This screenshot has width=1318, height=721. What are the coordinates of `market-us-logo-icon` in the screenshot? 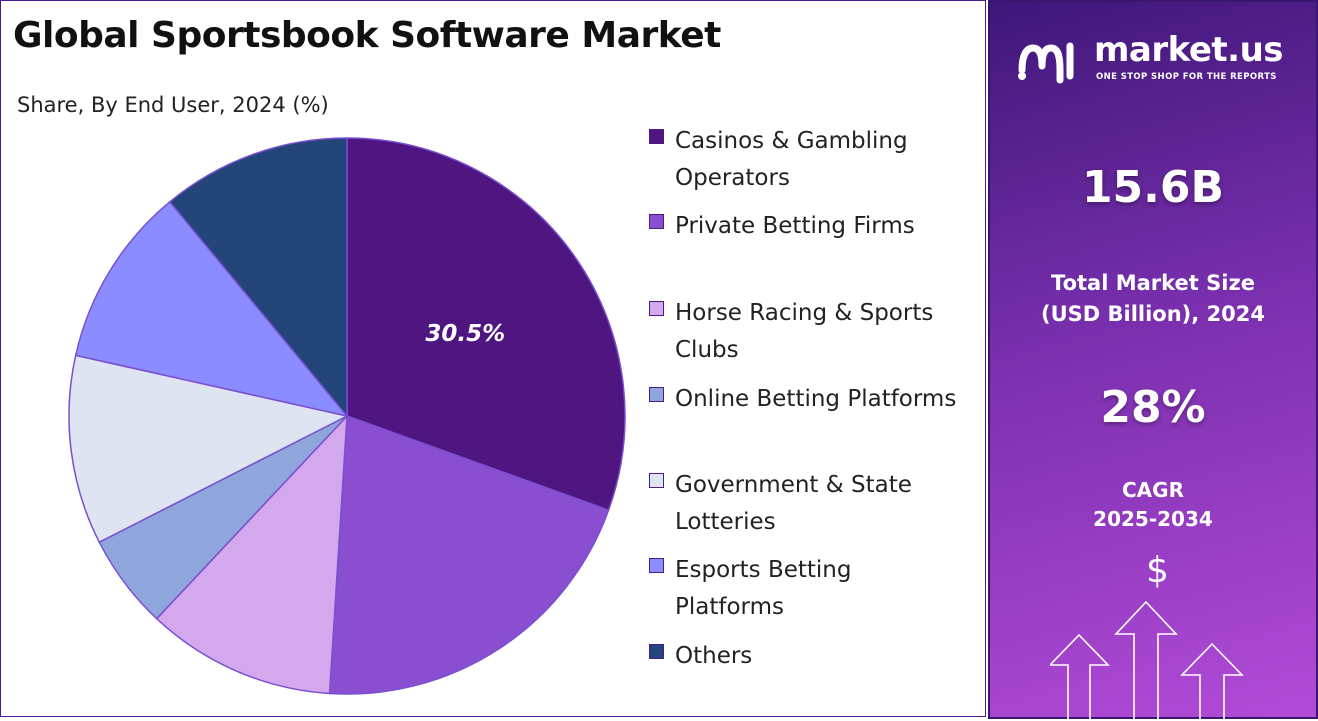 It's located at (1046, 63).